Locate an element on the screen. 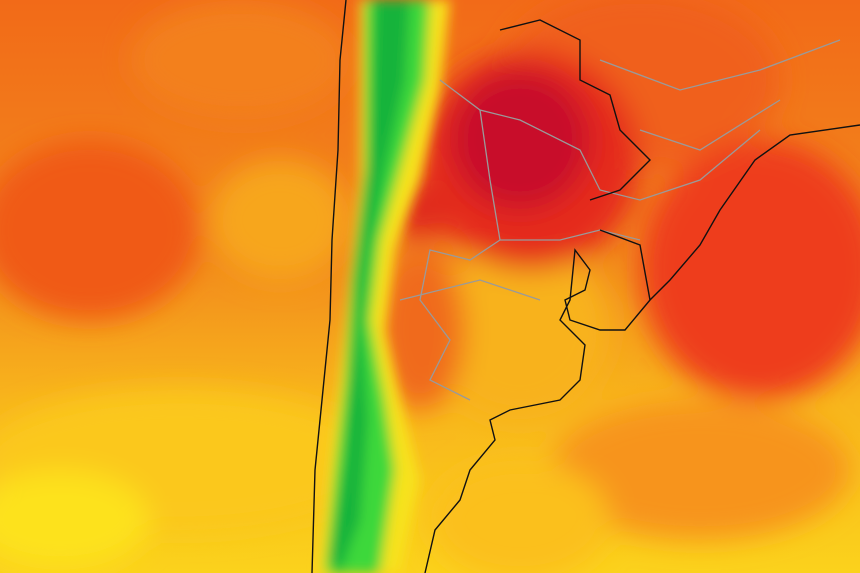 This screenshot has height=573, width=860. coastline is located at coordinates (329, 286).